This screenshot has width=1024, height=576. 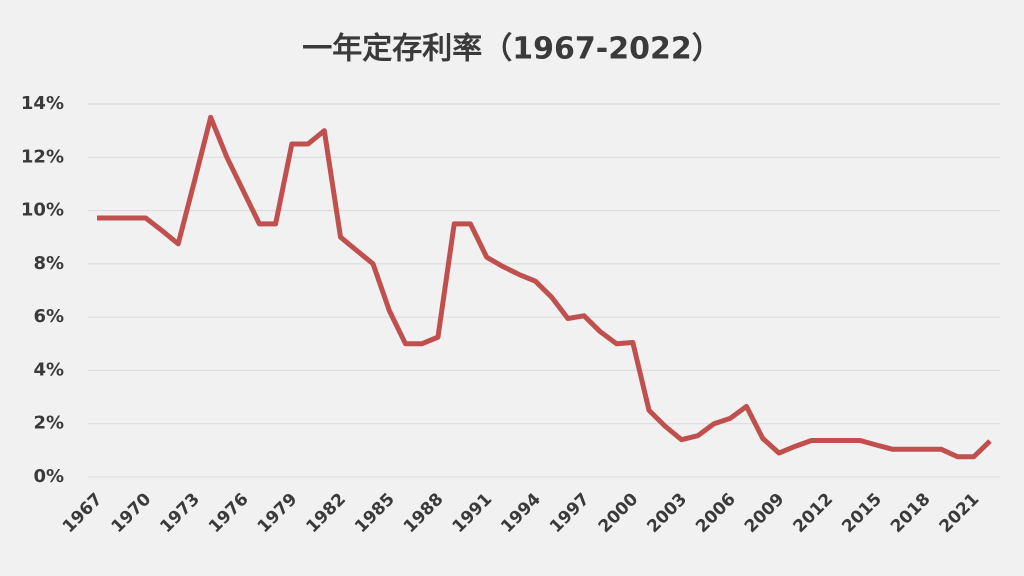 What do you see at coordinates (48, 476) in the screenshot?
I see `y-tick-label: 0%` at bounding box center [48, 476].